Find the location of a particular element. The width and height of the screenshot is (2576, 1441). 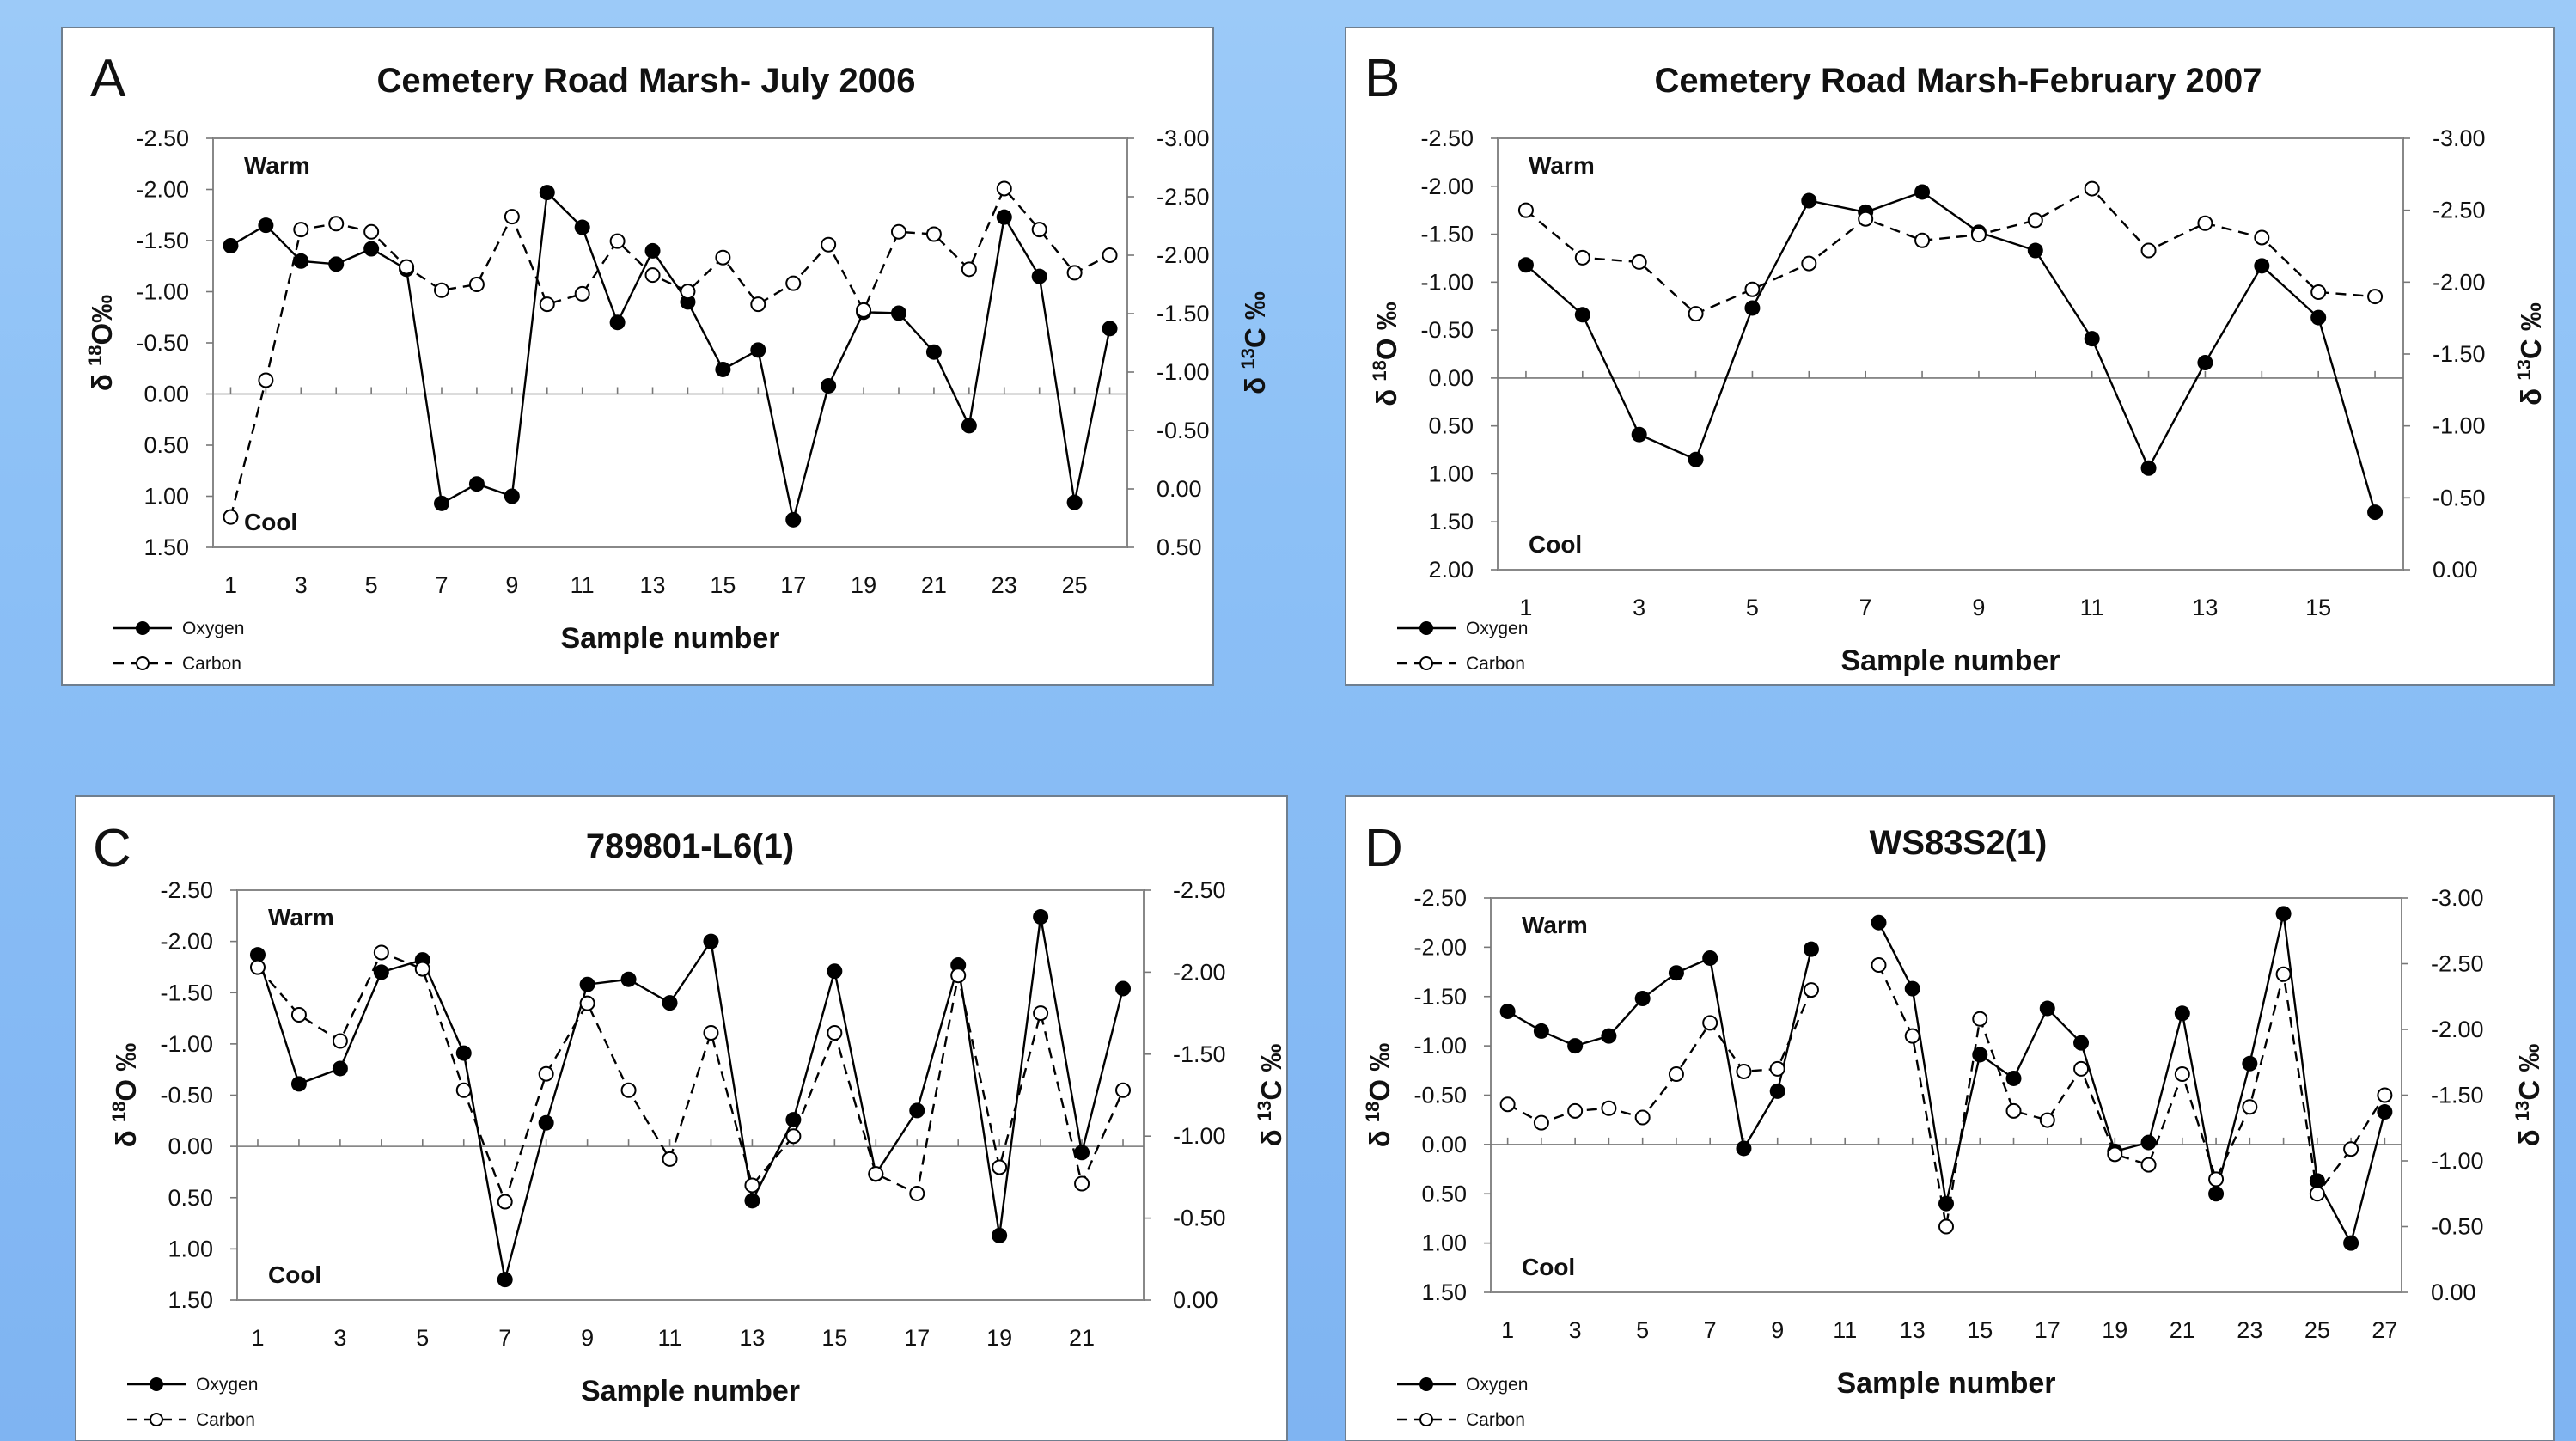

chart-title: 789801-L6(1) is located at coordinates (690, 846).